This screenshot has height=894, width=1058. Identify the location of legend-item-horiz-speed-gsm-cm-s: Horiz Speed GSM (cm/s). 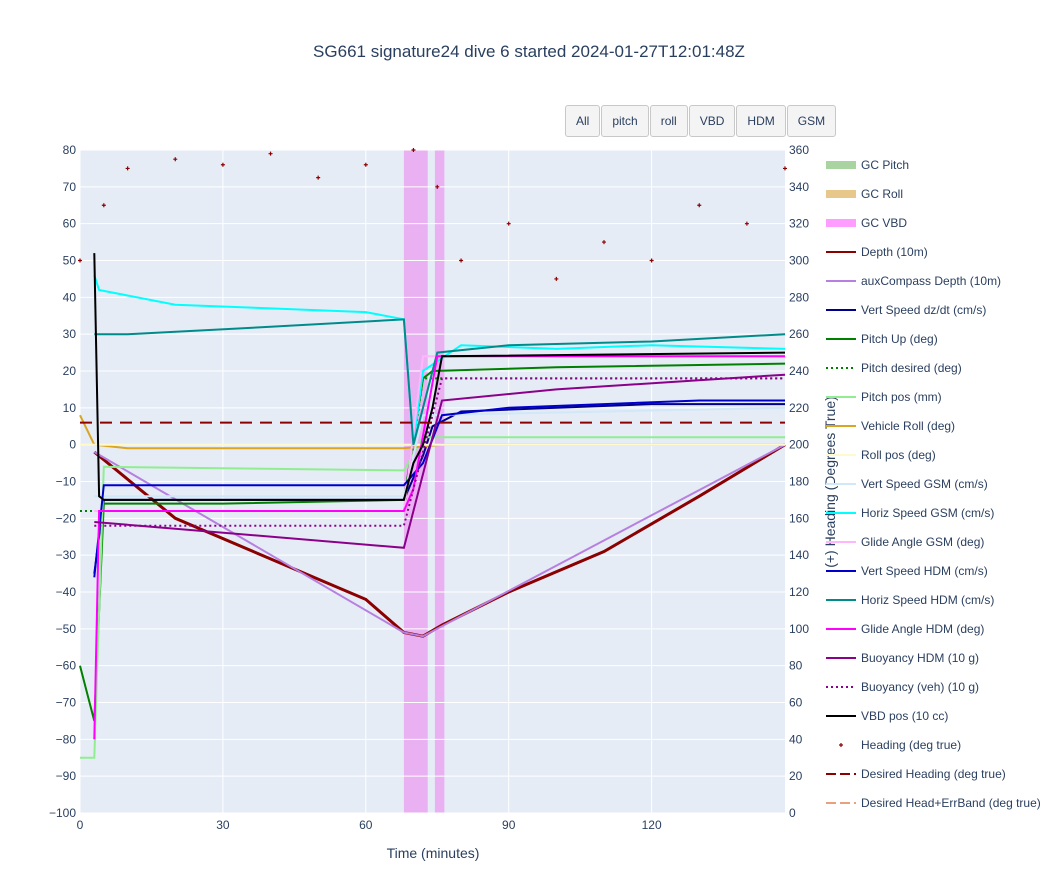
(910, 513).